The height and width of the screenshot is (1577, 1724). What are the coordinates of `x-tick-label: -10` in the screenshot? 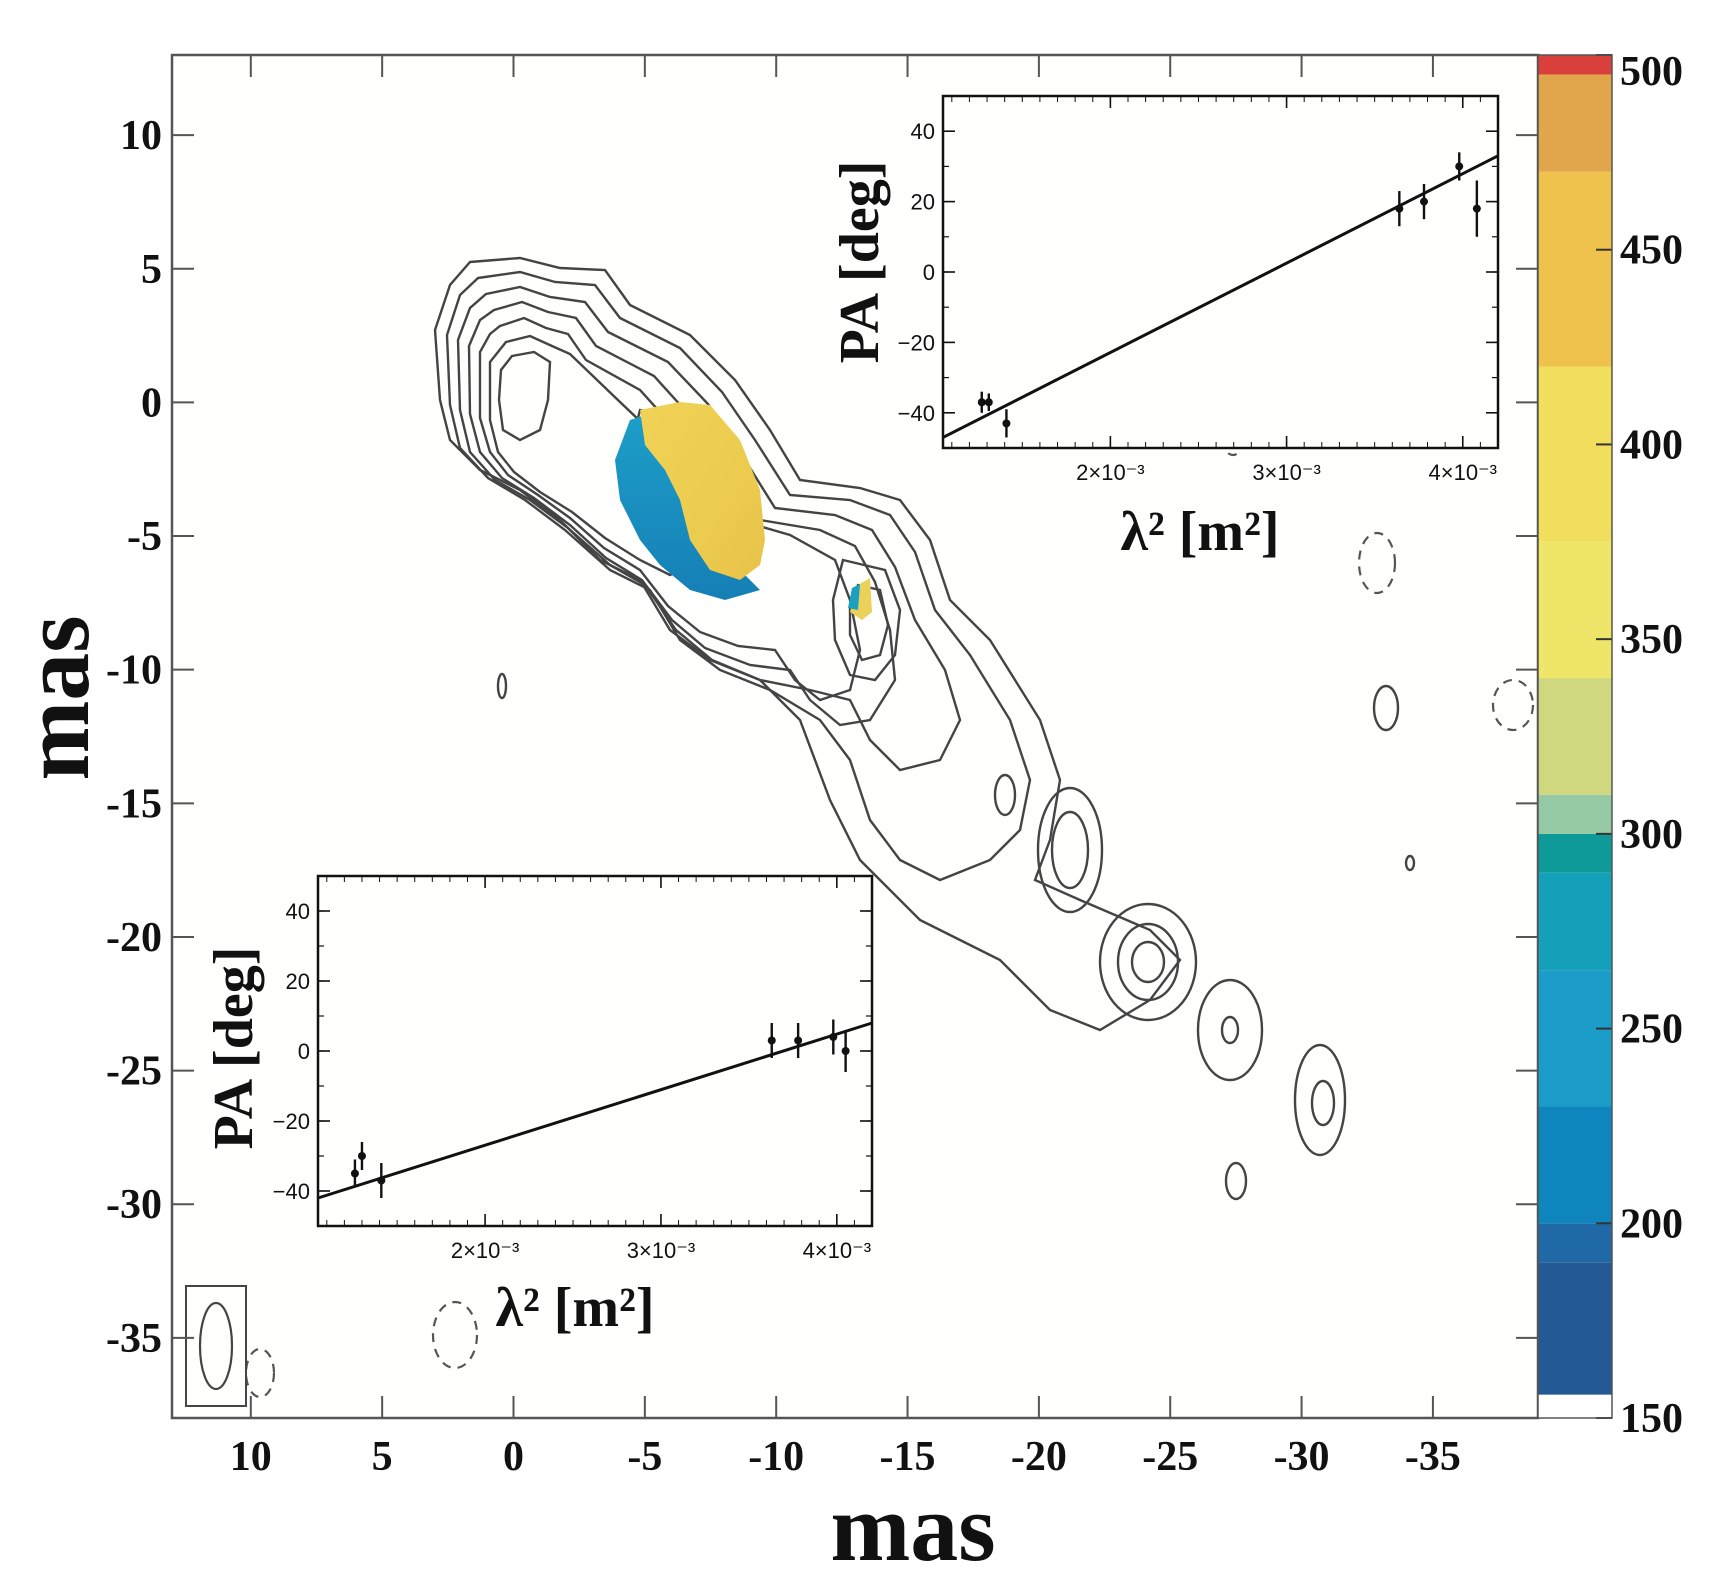 It's located at (776, 1457).